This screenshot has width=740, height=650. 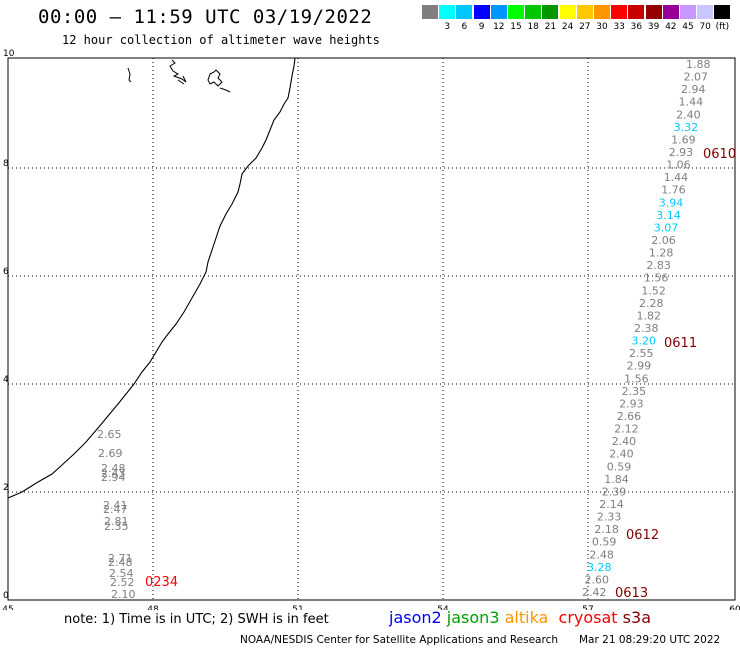 What do you see at coordinates (129, 75) in the screenshot?
I see `island-small` at bounding box center [129, 75].